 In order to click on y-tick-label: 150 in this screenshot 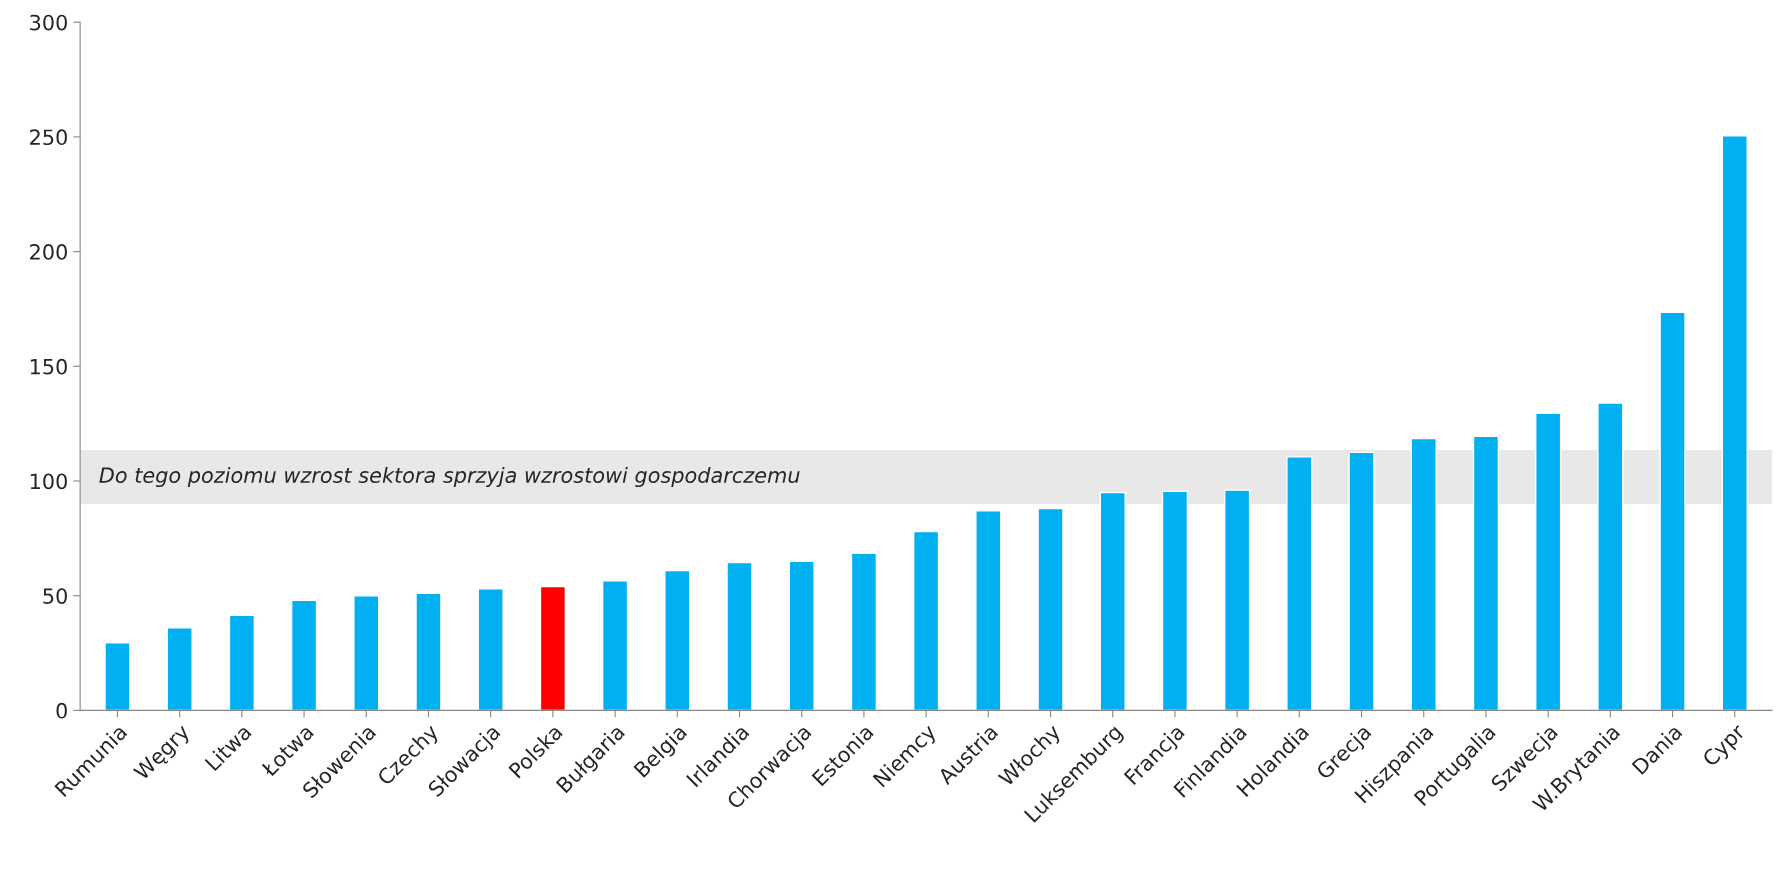, I will do `click(48, 366)`.